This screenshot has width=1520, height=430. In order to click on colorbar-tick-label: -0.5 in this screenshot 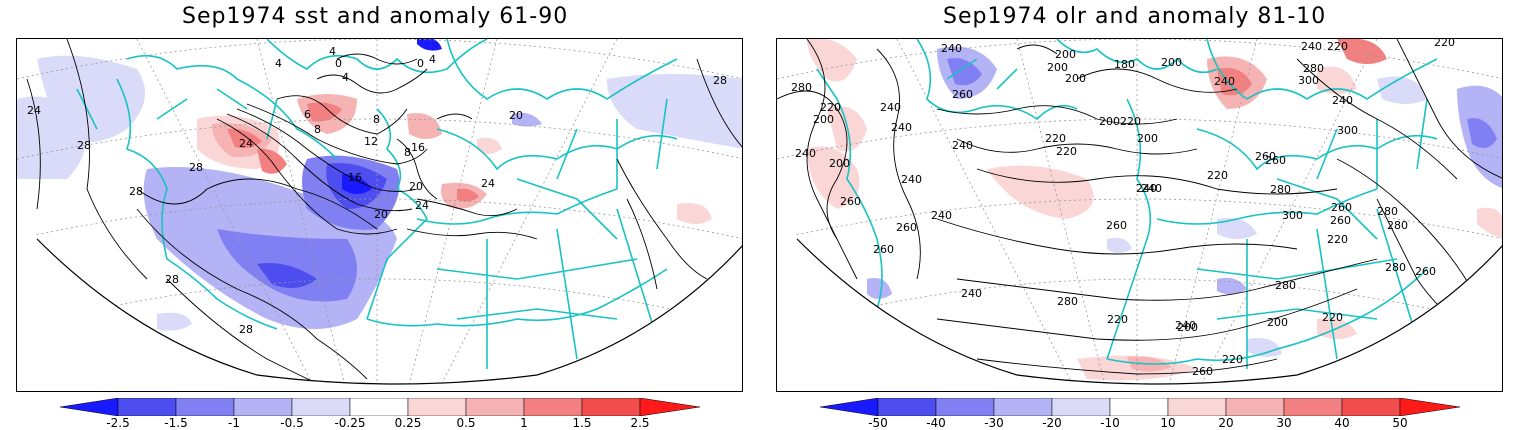, I will do `click(292, 423)`.